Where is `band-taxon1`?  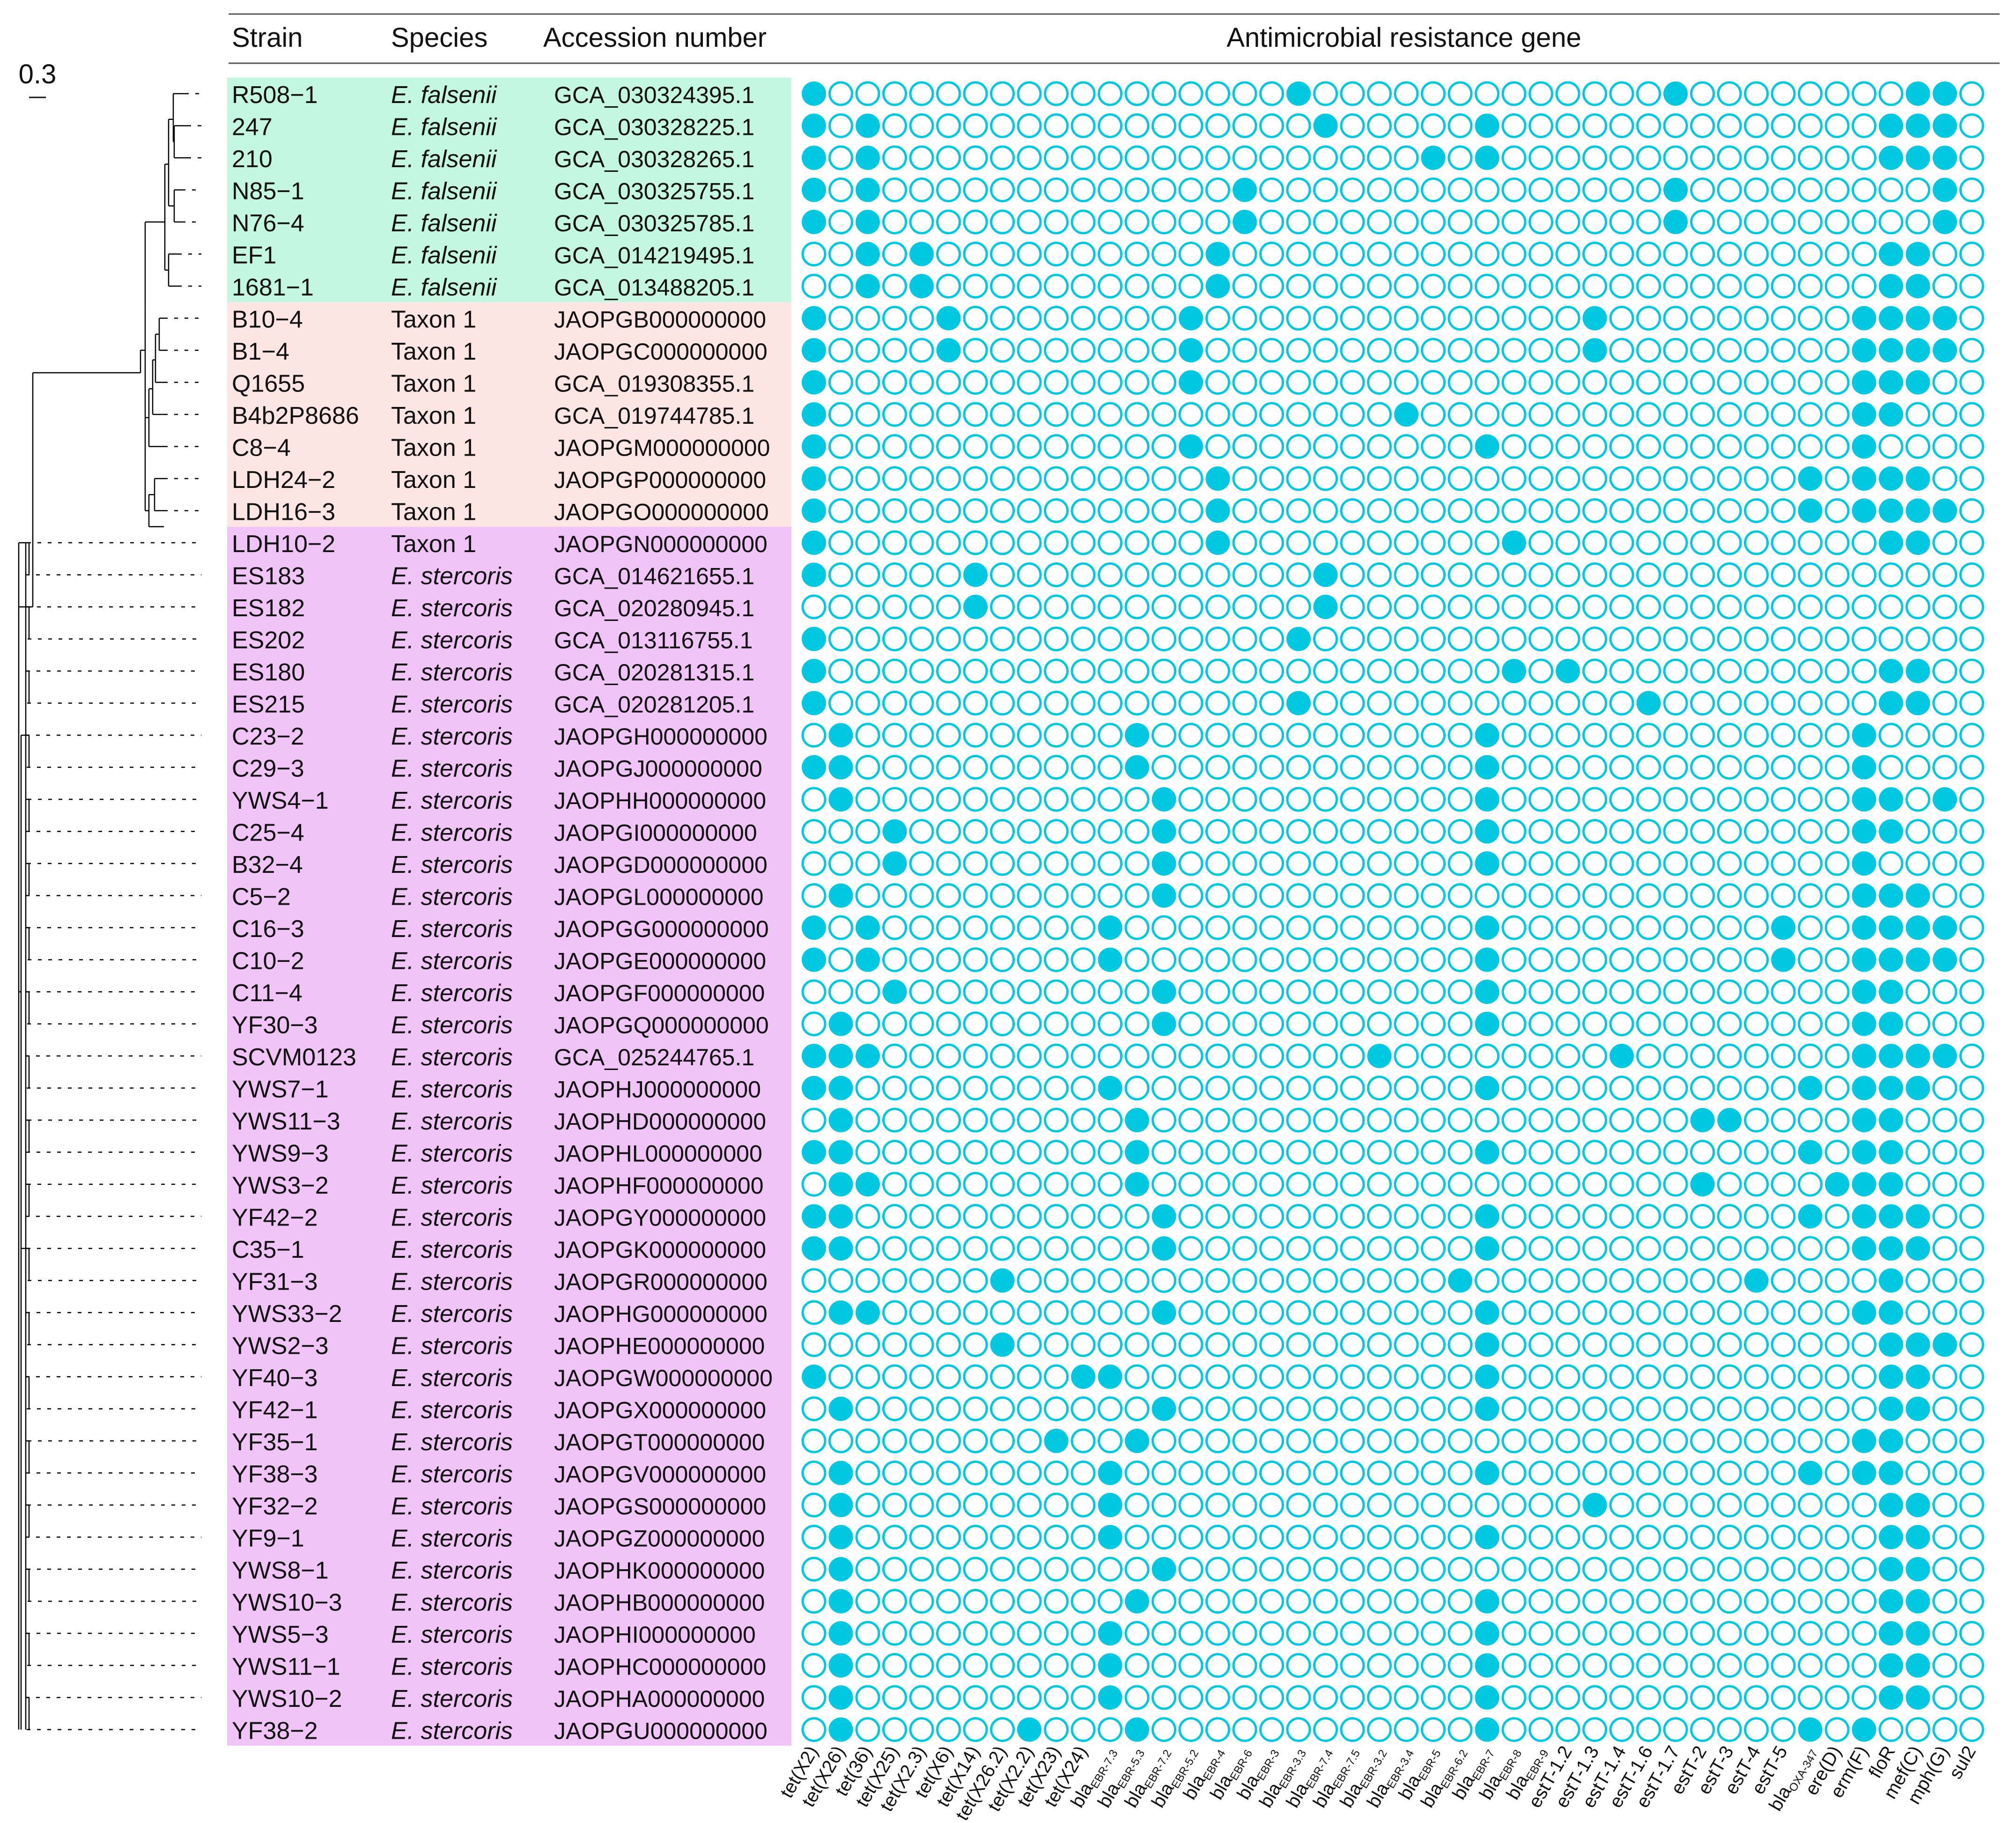
band-taxon1 is located at coordinates (509, 414).